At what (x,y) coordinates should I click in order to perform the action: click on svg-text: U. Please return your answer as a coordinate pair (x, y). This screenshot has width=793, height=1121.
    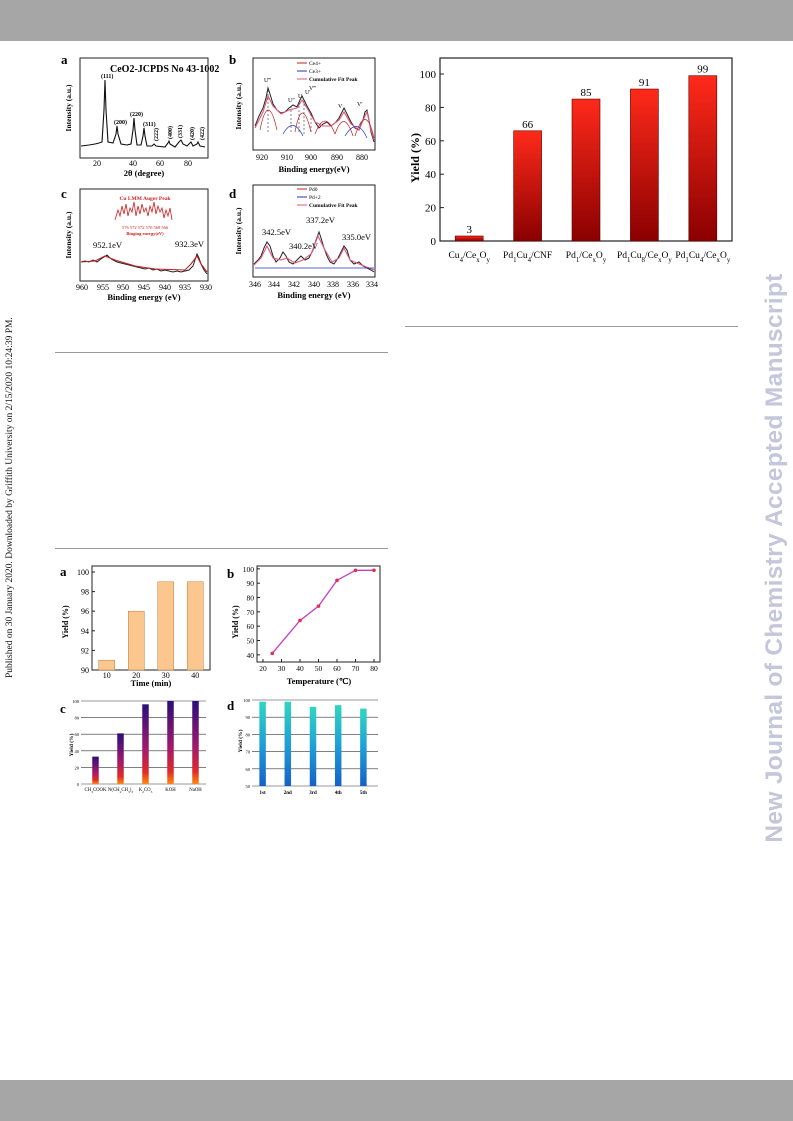
    Looking at the image, I should click on (300, 97).